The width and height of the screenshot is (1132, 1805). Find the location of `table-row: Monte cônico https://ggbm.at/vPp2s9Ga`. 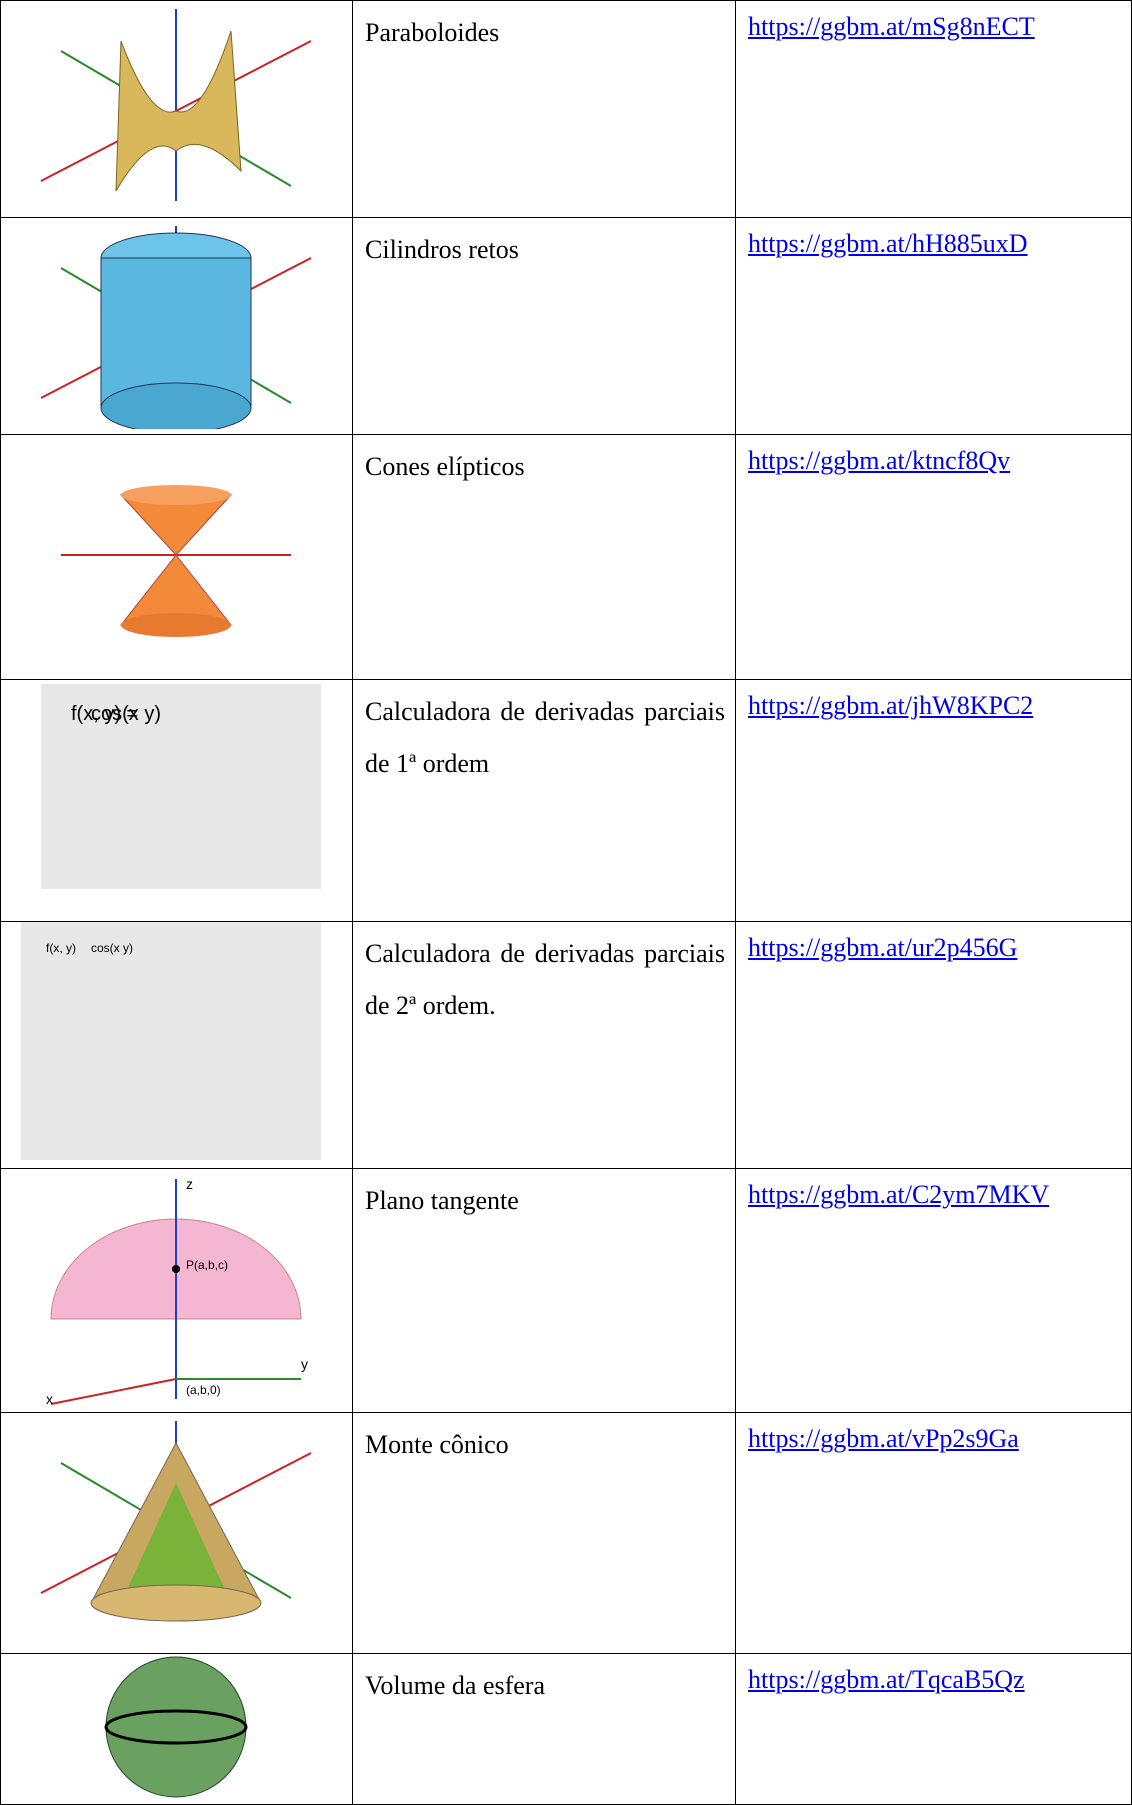

table-row: Monte cônico https://ggbm.at/vPp2s9Ga is located at coordinates (566, 1533).